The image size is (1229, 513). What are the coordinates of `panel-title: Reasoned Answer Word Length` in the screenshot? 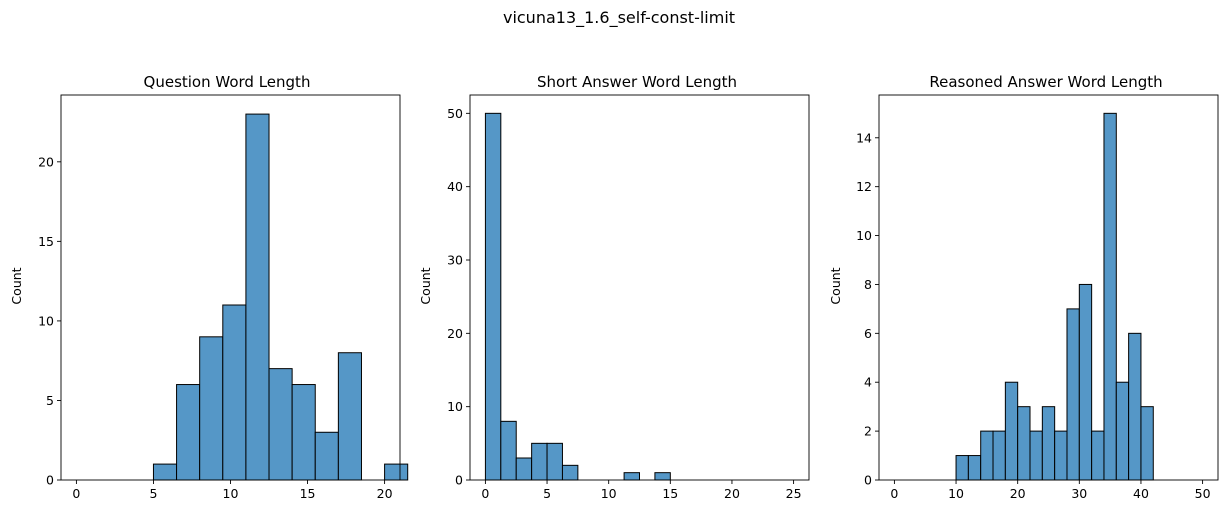 It's located at (1045, 82).